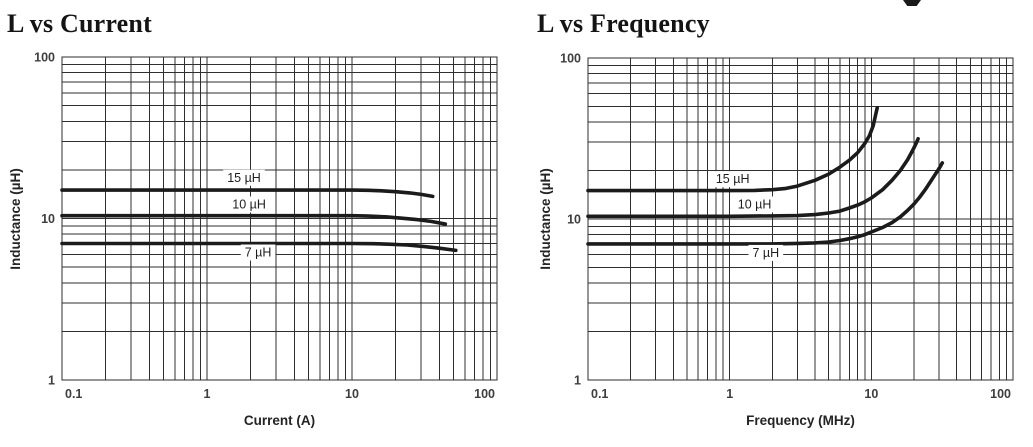  Describe the element at coordinates (623, 23) in the screenshot. I see `chart-title: L vs Frequency` at that location.